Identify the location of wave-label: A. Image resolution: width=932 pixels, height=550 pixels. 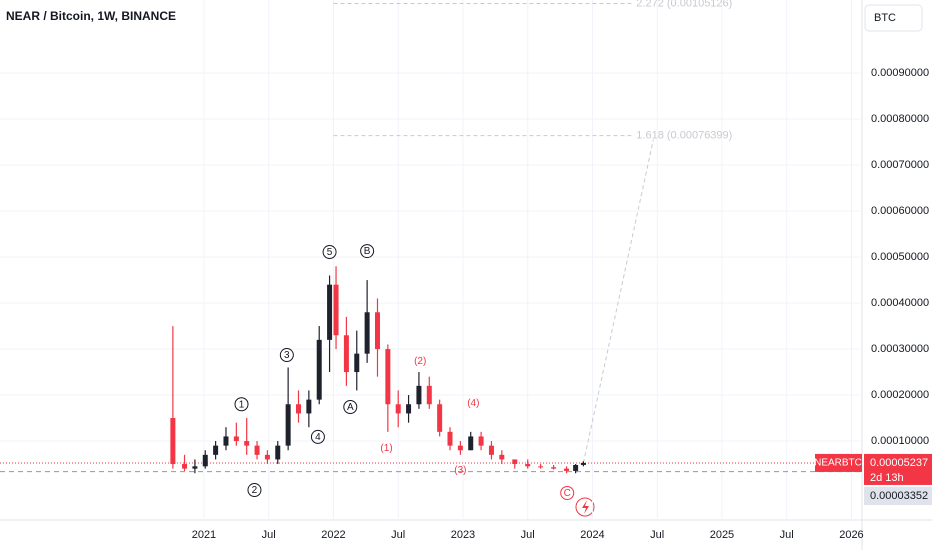
(350, 407).